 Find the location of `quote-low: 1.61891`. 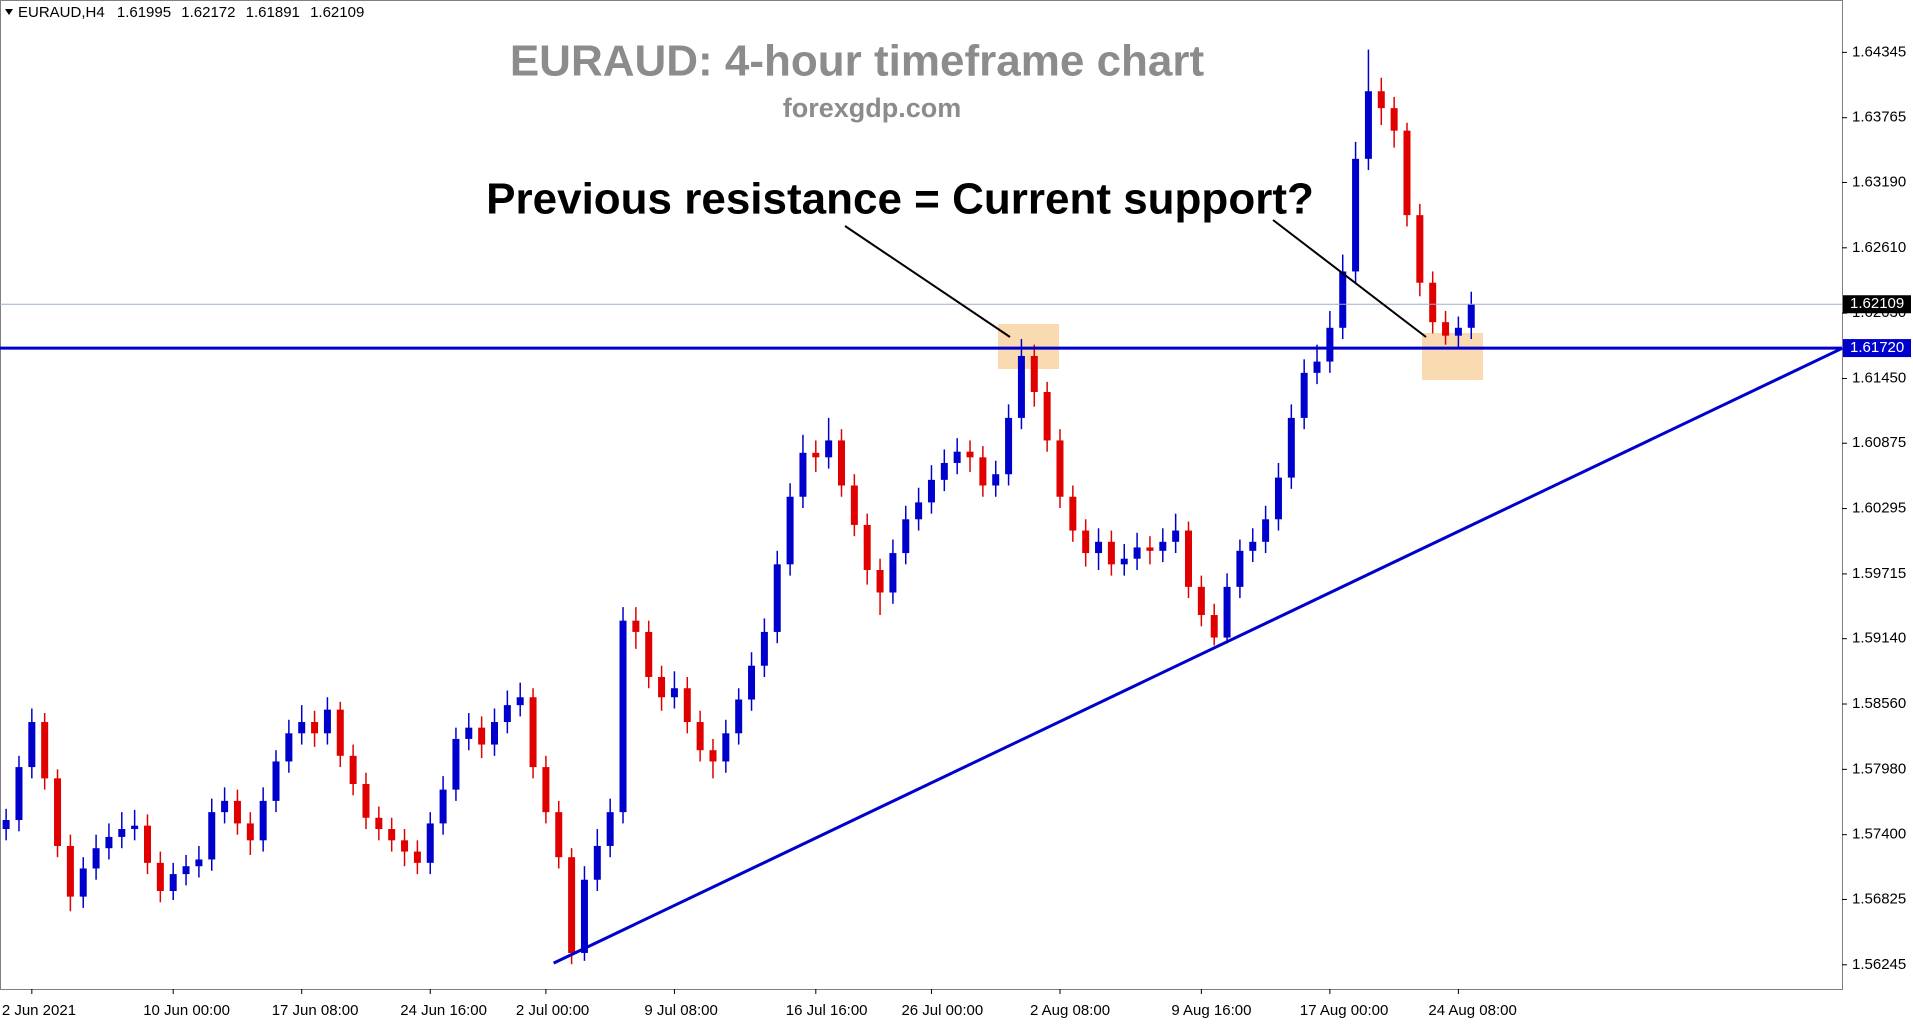

quote-low: 1.61891 is located at coordinates (273, 12).